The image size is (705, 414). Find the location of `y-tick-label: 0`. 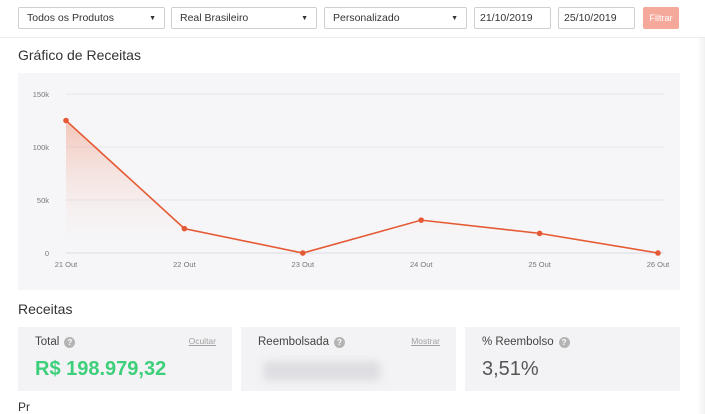

y-tick-label: 0 is located at coordinates (47, 253).